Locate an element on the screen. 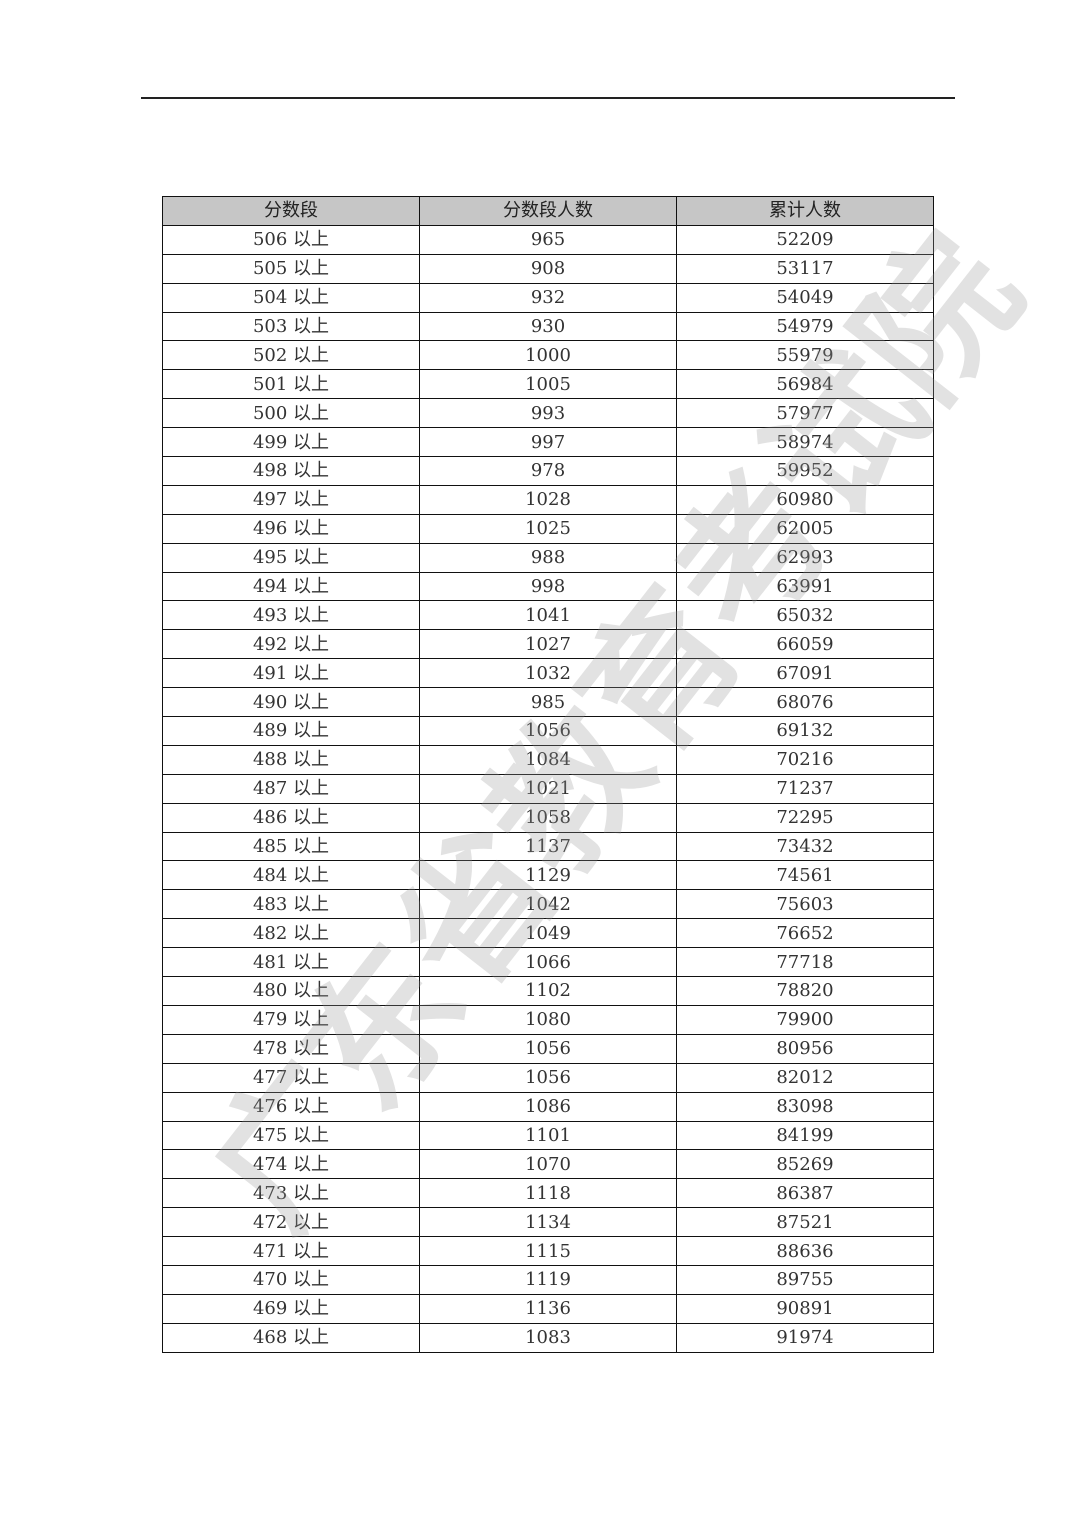 The width and height of the screenshot is (1080, 1527). cumulative-count-cell: 67091 is located at coordinates (805, 673).